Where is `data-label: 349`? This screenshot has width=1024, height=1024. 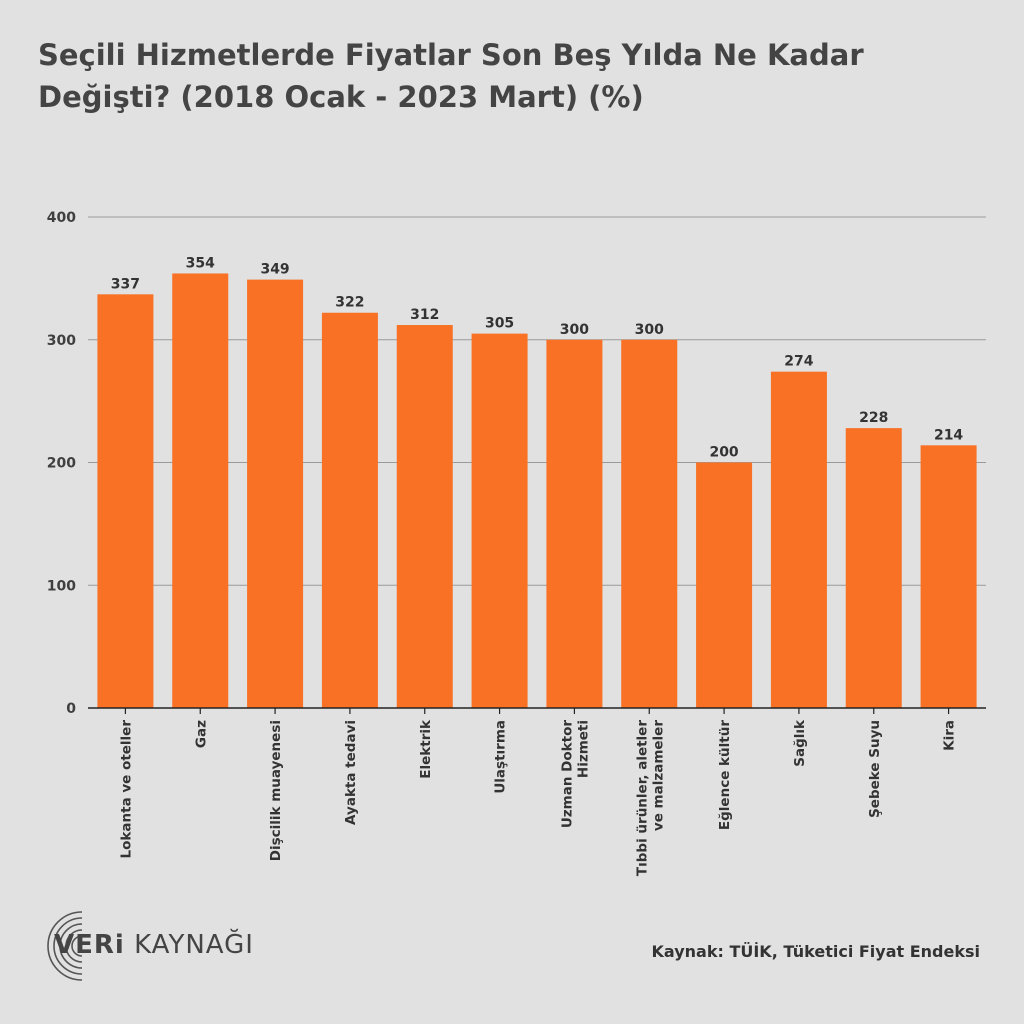 data-label: 349 is located at coordinates (274, 270).